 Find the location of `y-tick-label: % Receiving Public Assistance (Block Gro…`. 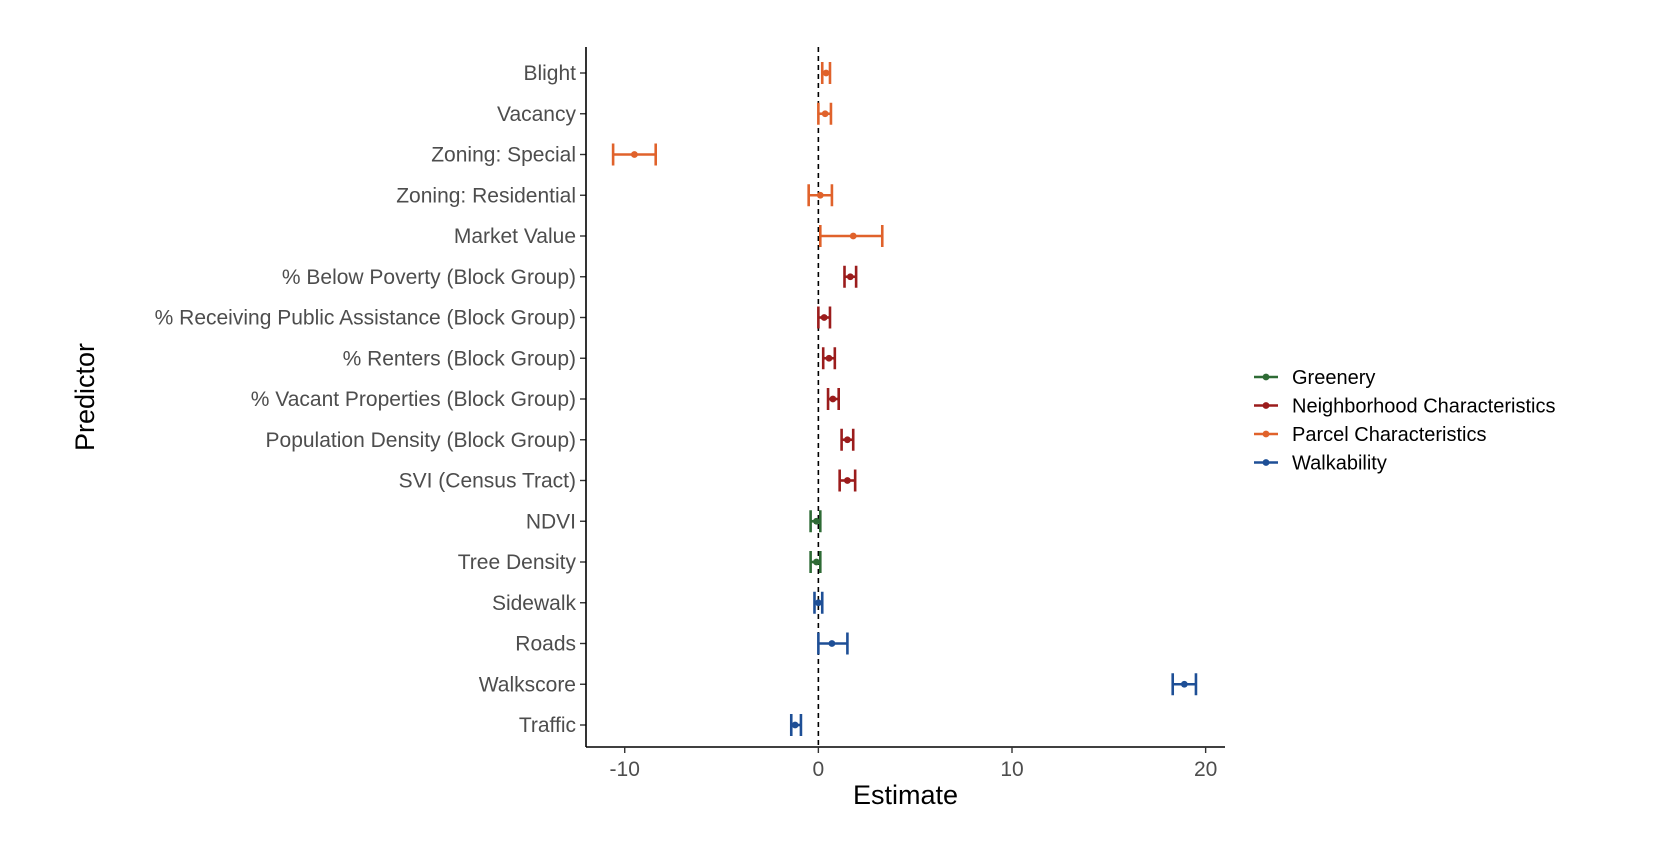

y-tick-label: % Receiving Public Assistance (Block Gro… is located at coordinates (365, 318).